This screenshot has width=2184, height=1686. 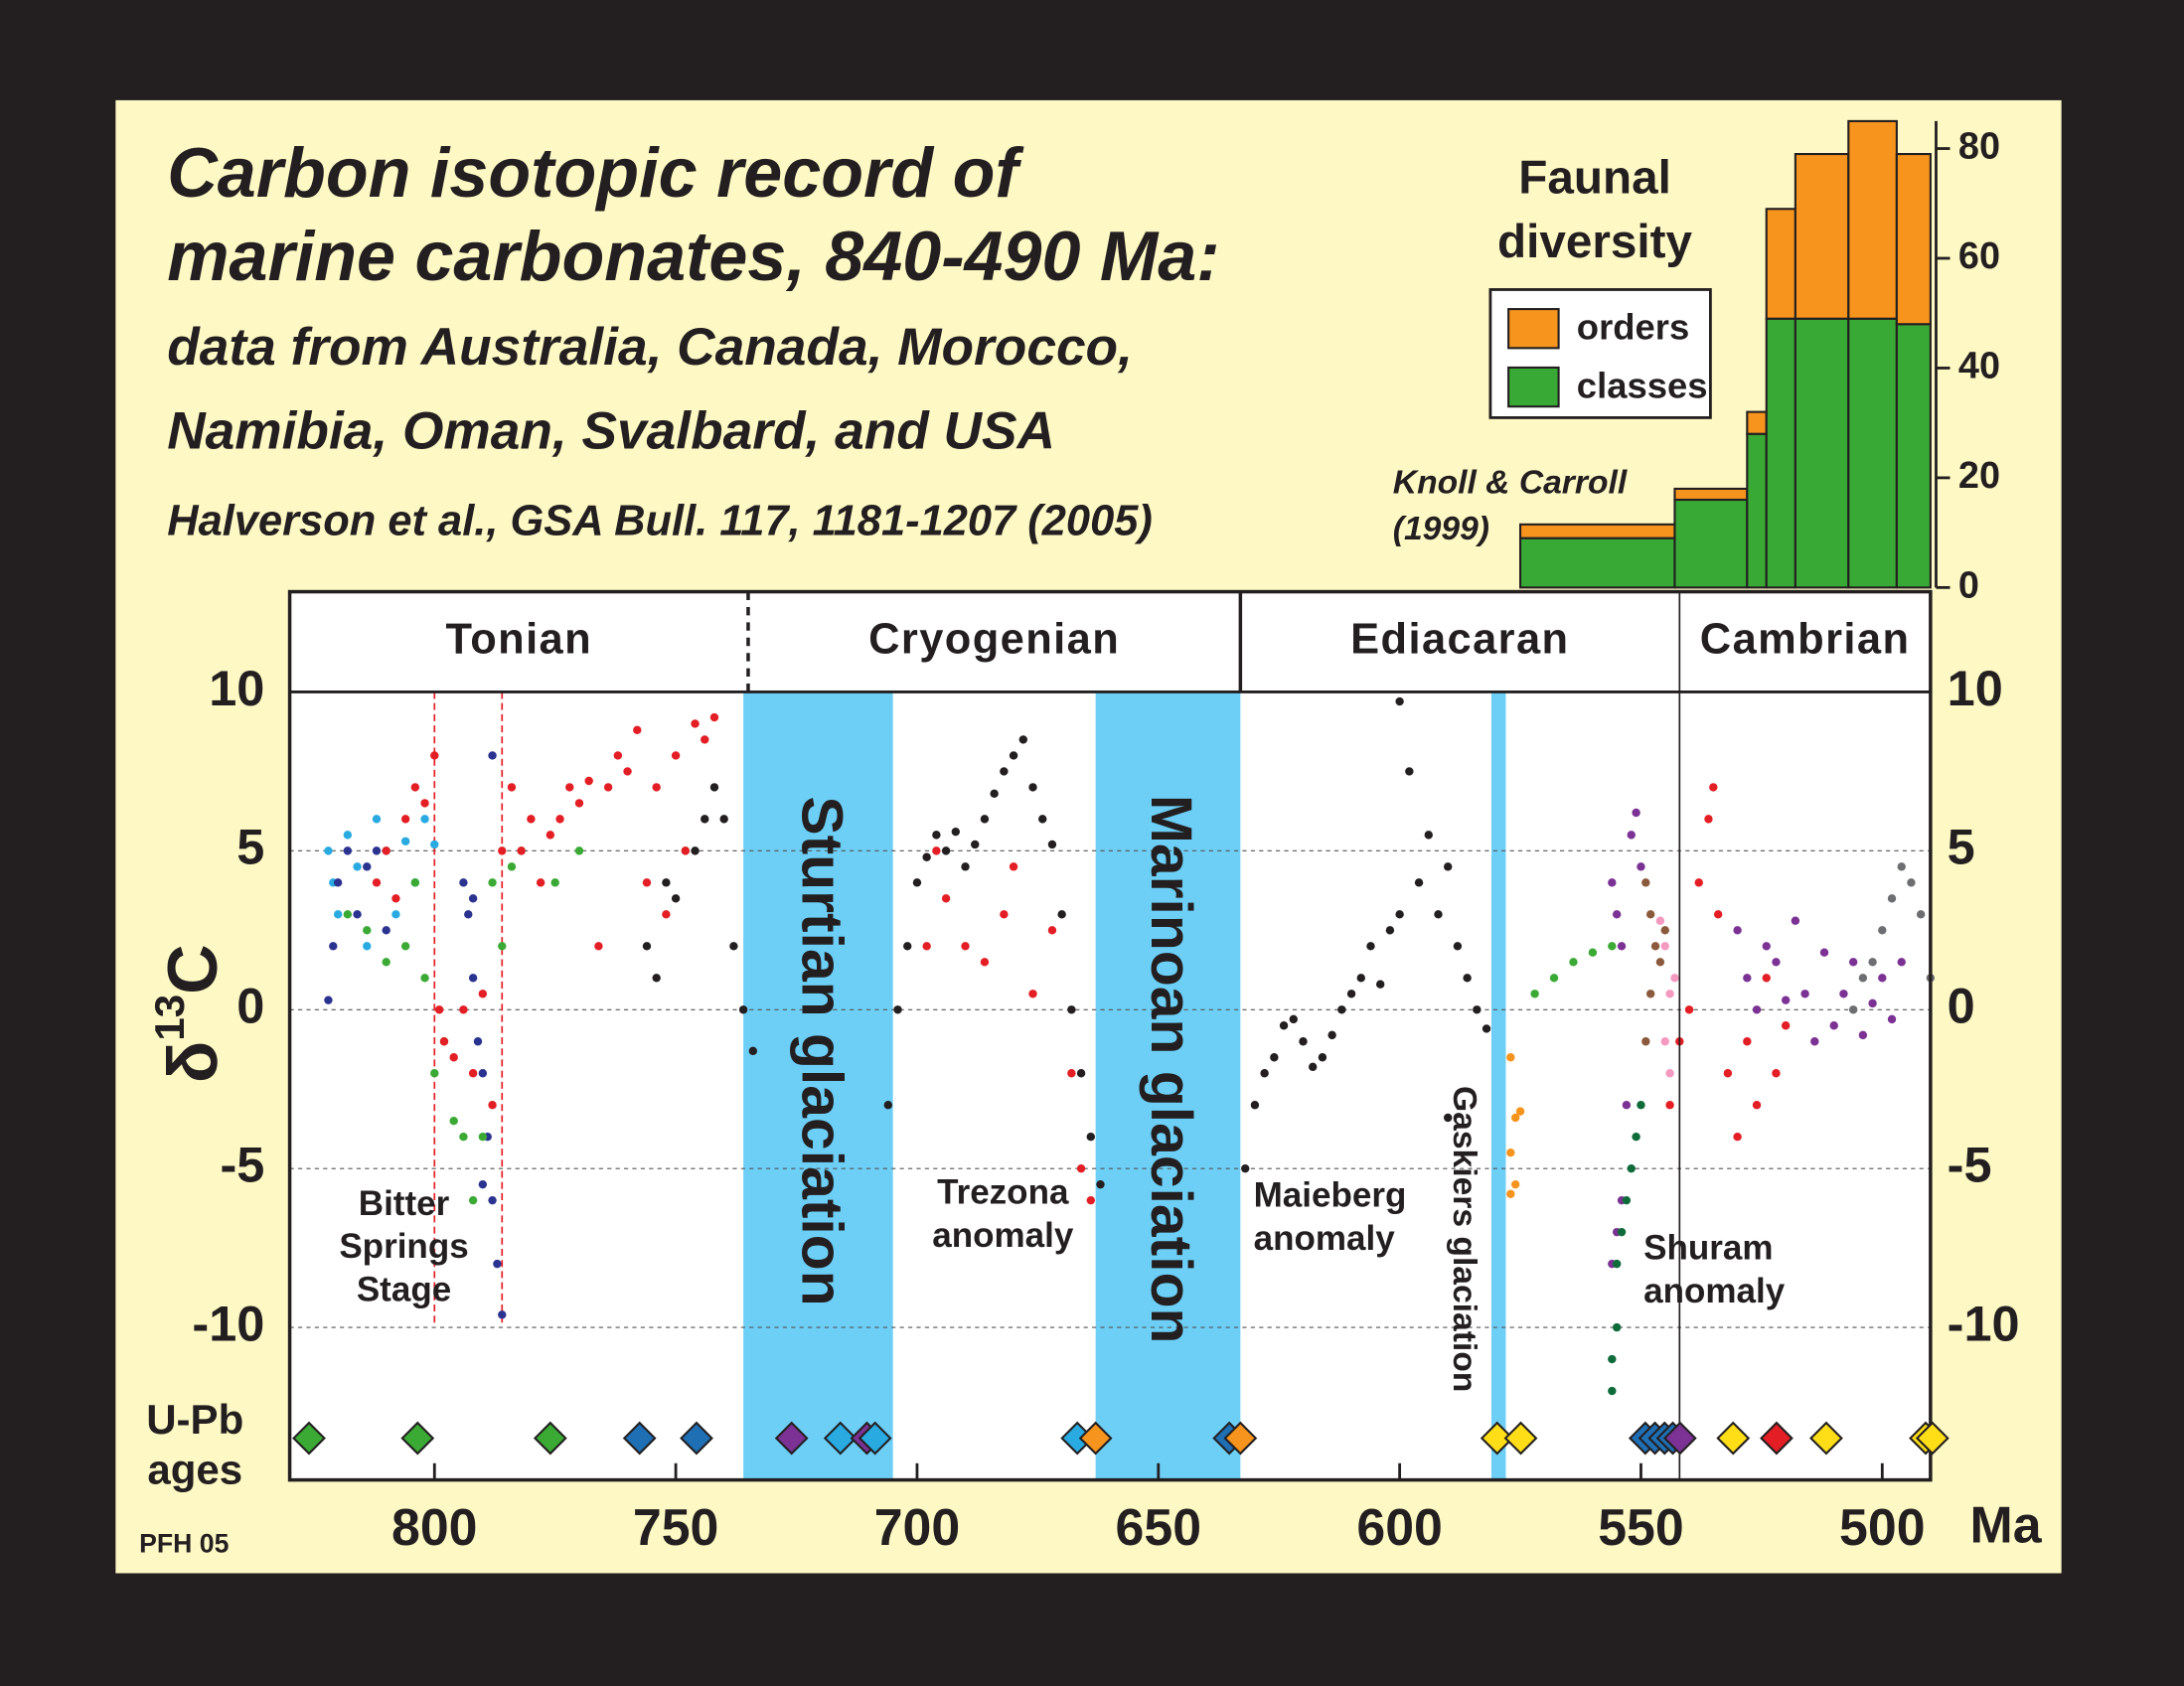 What do you see at coordinates (650, 347) in the screenshot?
I see `subtitle: data from Australia, Canada, Morocco,` at bounding box center [650, 347].